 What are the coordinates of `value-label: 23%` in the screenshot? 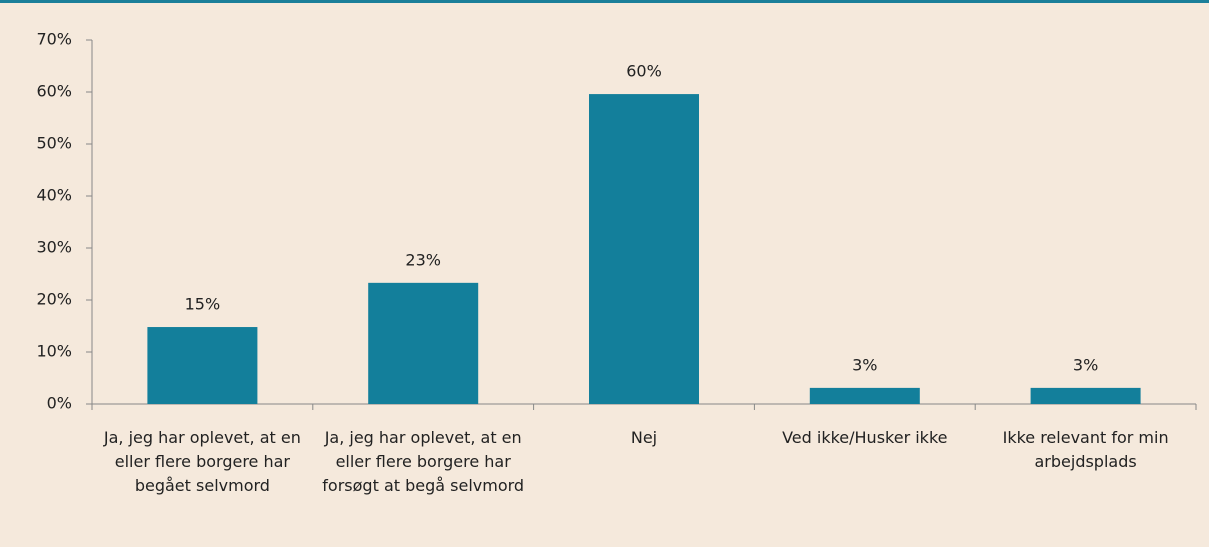 It's located at (423, 259).